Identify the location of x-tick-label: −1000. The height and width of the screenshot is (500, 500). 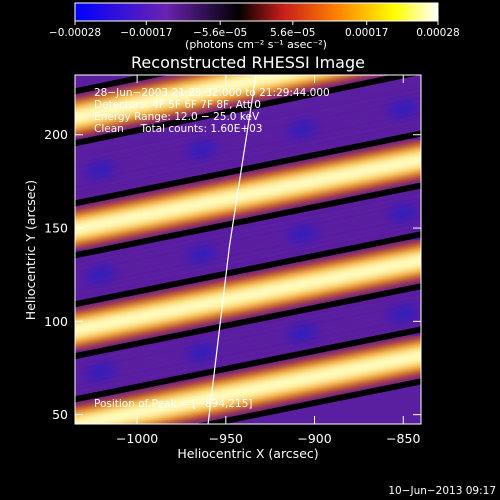
(137, 438).